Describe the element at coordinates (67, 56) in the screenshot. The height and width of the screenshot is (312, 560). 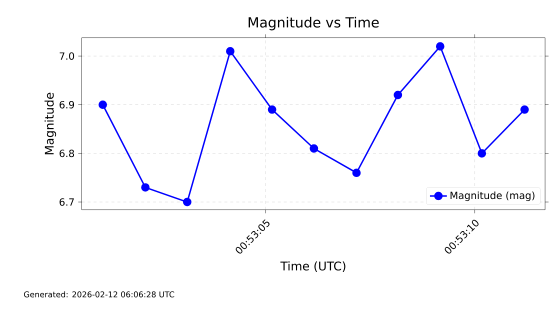
I see `y-tick-label: 7.0` at that location.